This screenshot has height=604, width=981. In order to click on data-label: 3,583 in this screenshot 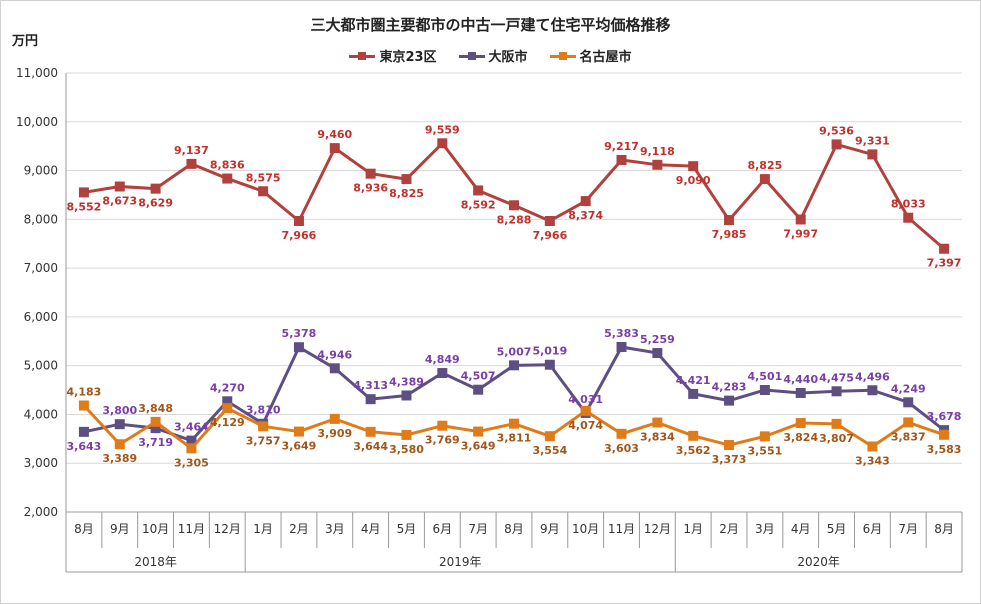, I will do `click(944, 449)`.